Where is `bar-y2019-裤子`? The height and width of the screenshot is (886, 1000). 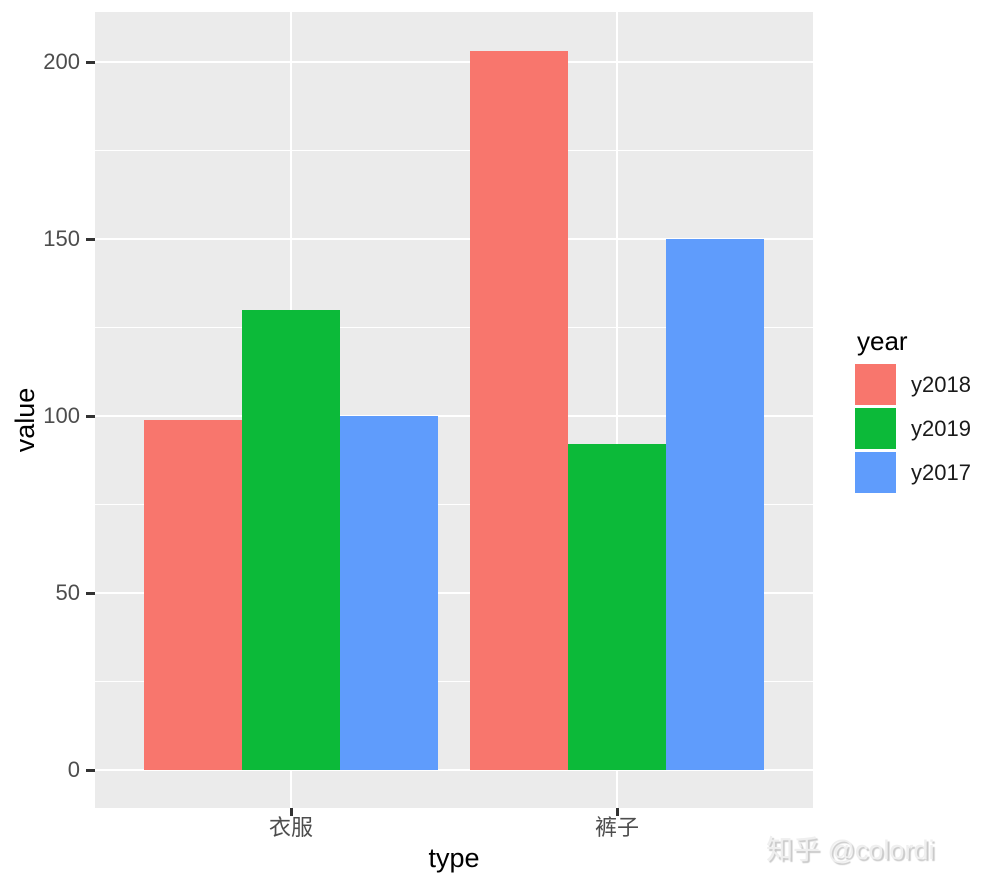
bar-y2019-裤子 is located at coordinates (617, 607).